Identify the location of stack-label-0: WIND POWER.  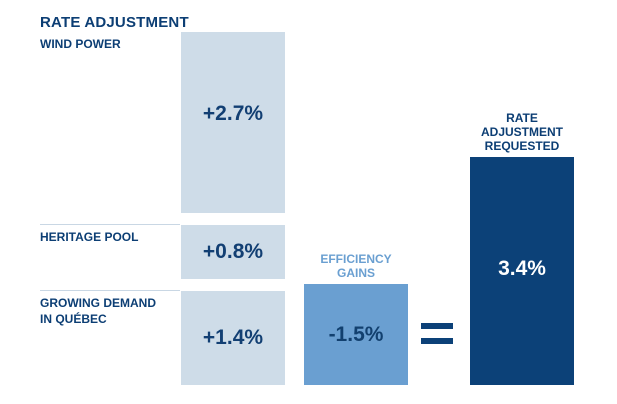
(80, 44).